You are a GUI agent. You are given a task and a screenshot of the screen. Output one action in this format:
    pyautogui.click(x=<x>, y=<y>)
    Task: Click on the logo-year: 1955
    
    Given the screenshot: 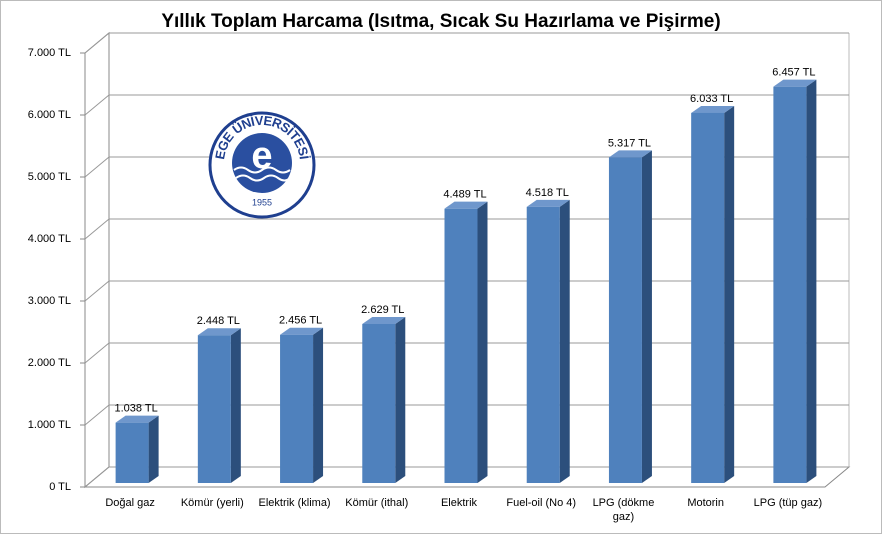 What is the action you would take?
    pyautogui.click(x=262, y=202)
    